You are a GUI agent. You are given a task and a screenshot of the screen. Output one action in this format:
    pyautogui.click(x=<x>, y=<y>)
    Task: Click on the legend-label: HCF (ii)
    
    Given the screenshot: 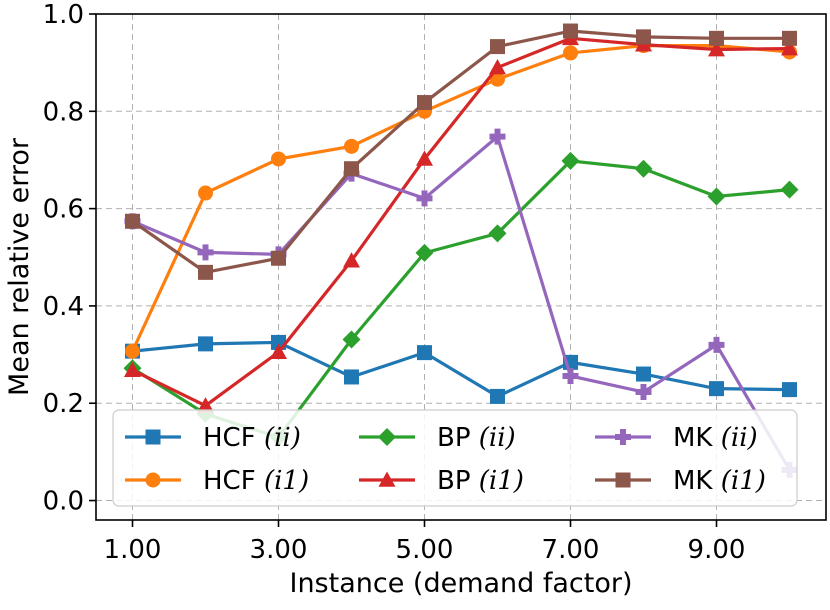 What is the action you would take?
    pyautogui.click(x=252, y=438)
    